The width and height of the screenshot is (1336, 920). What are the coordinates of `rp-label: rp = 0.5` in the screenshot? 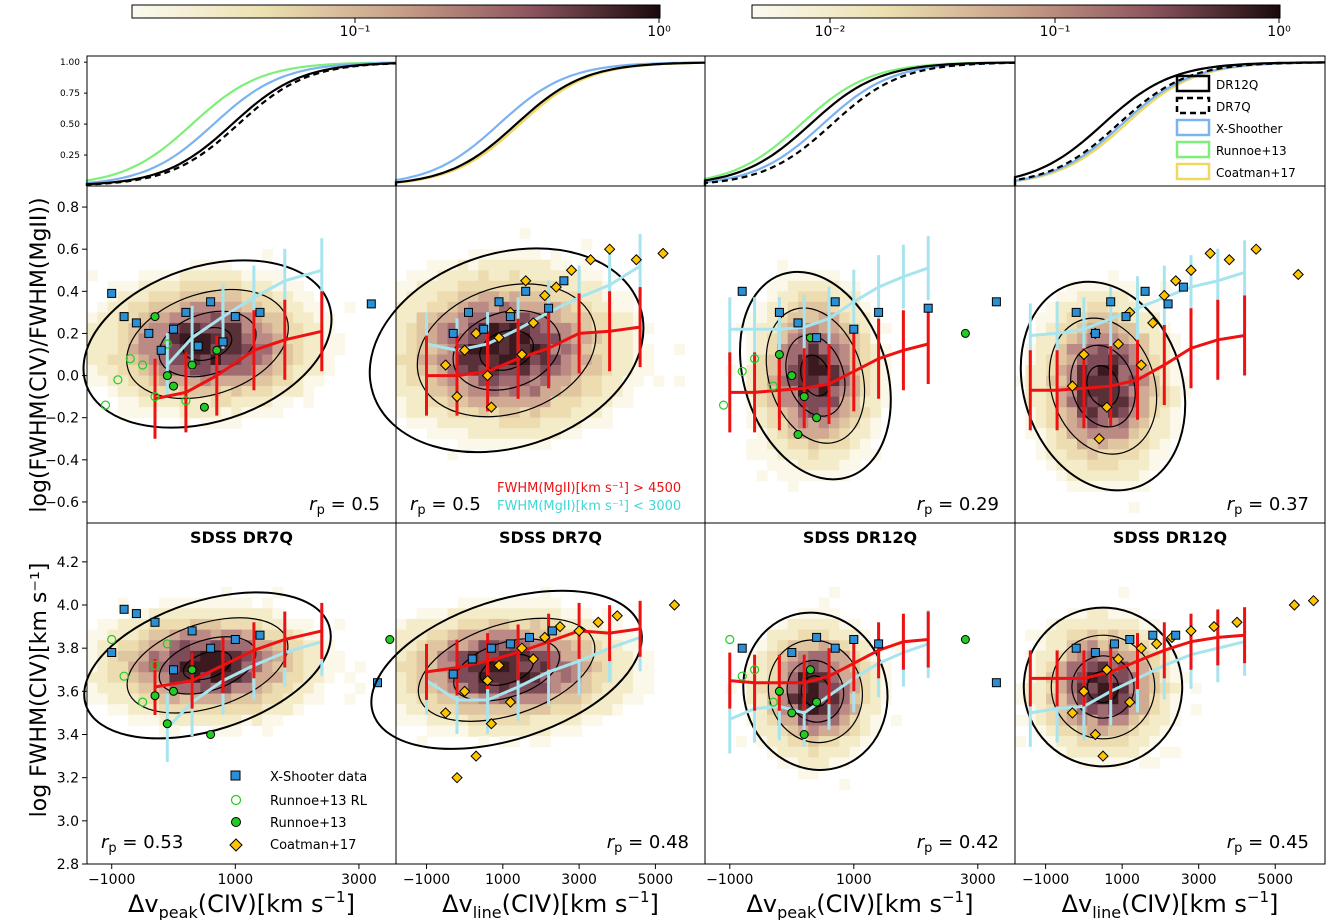 It's located at (344, 506).